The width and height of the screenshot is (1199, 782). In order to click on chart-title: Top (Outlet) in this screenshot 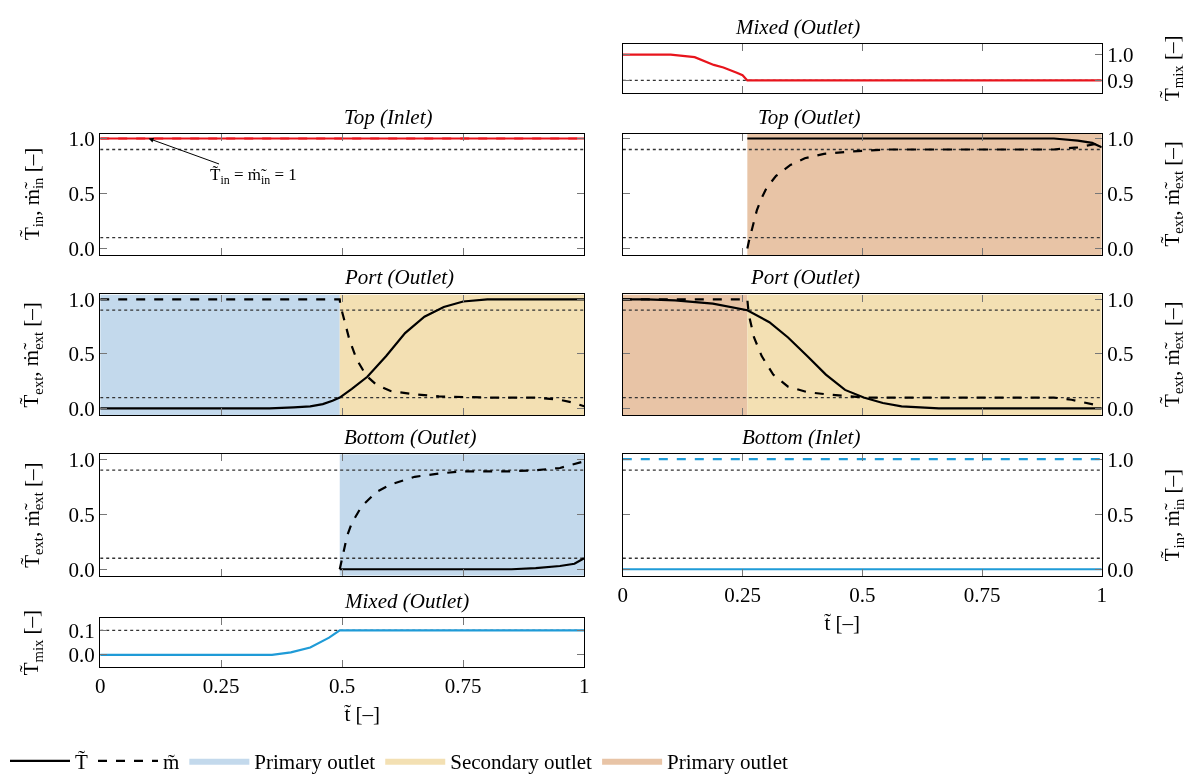, I will do `click(809, 117)`.